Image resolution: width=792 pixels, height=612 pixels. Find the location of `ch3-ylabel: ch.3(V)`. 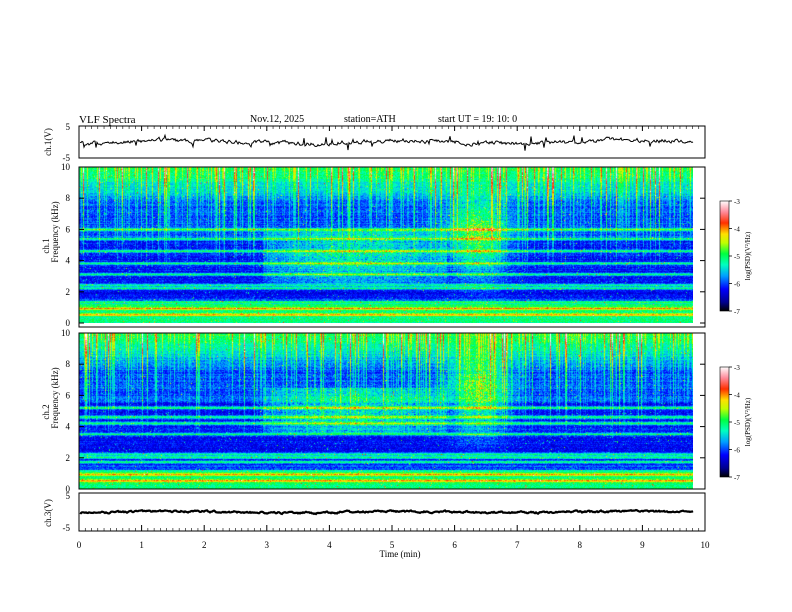

ch3-ylabel: ch.3(V) is located at coordinates (48, 513).